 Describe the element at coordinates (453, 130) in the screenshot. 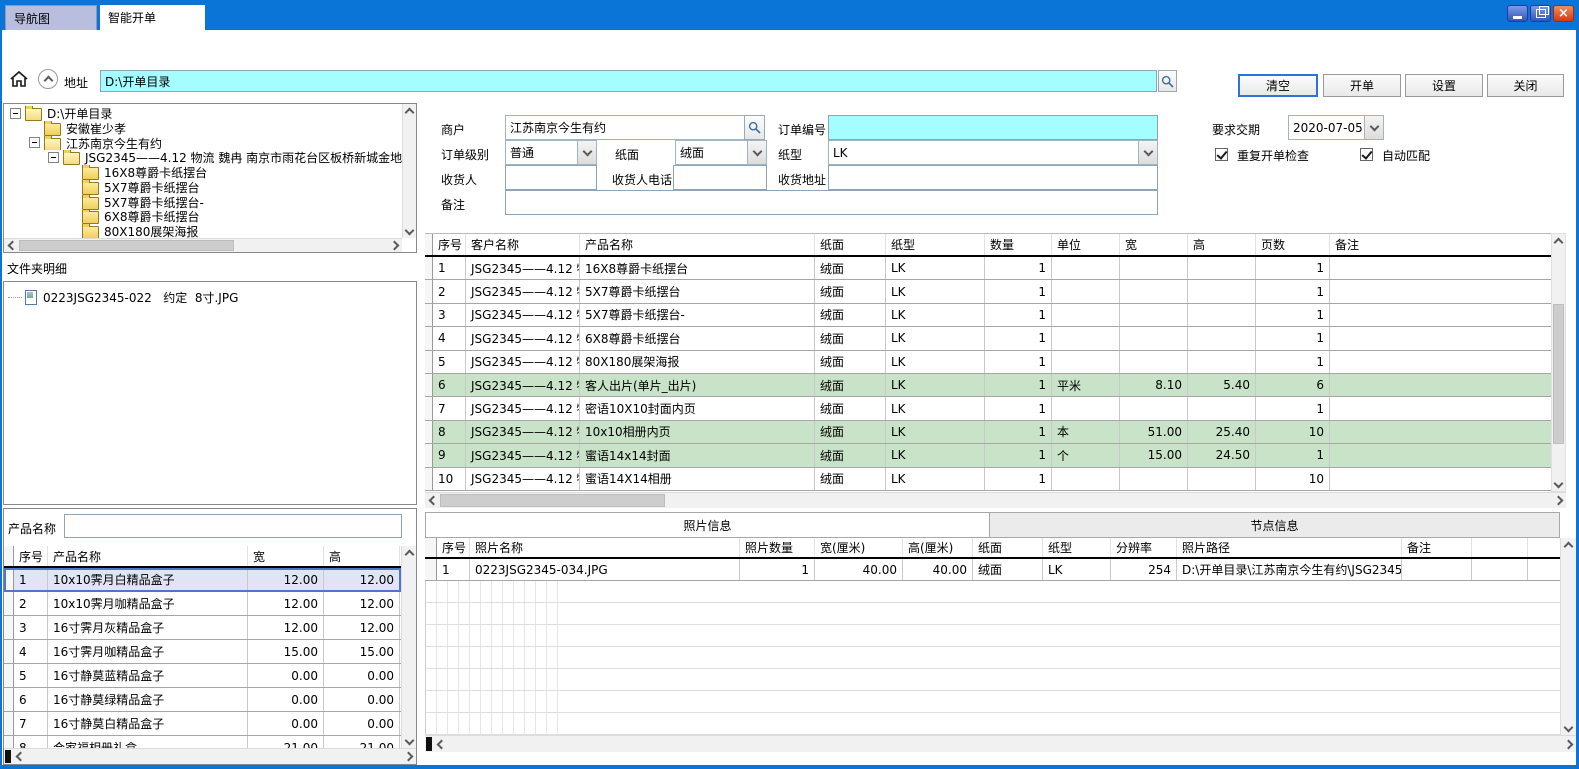

I see `merchant-label: 商户` at that location.